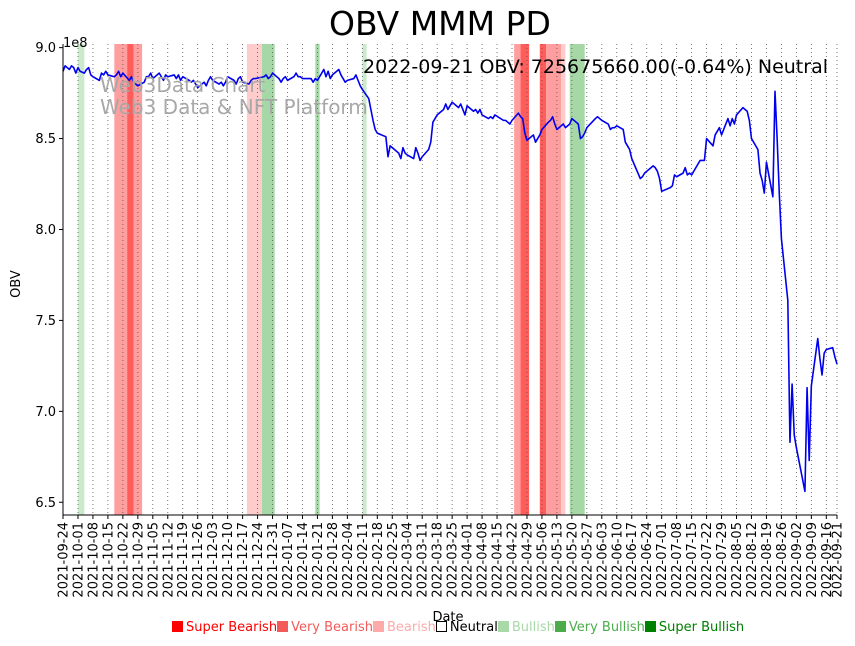 The height and width of the screenshot is (646, 855). I want to click on x-tick-label: 2022-01-14, so click(303, 560).